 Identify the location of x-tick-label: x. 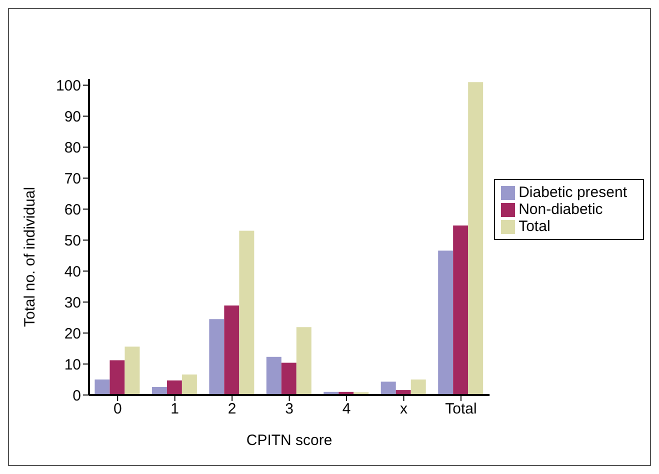
(404, 409).